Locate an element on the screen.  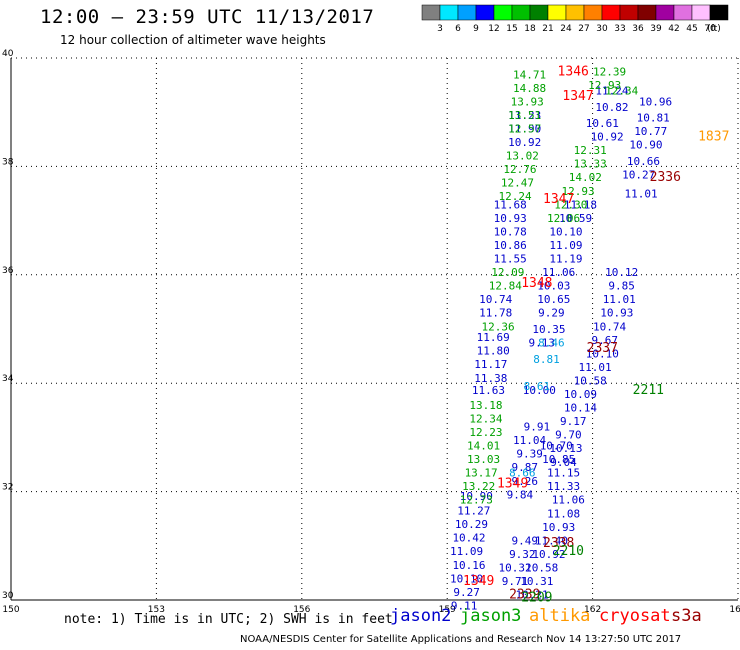
y-tick-label: 40 is located at coordinates (8, 54).